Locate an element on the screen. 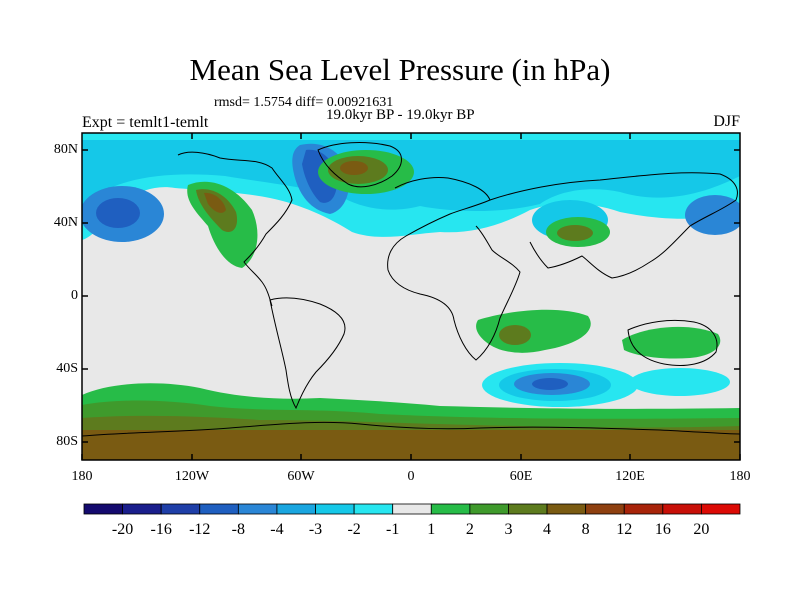 The height and width of the screenshot is (600, 800). colorbar-label: -20 is located at coordinates (122, 529).